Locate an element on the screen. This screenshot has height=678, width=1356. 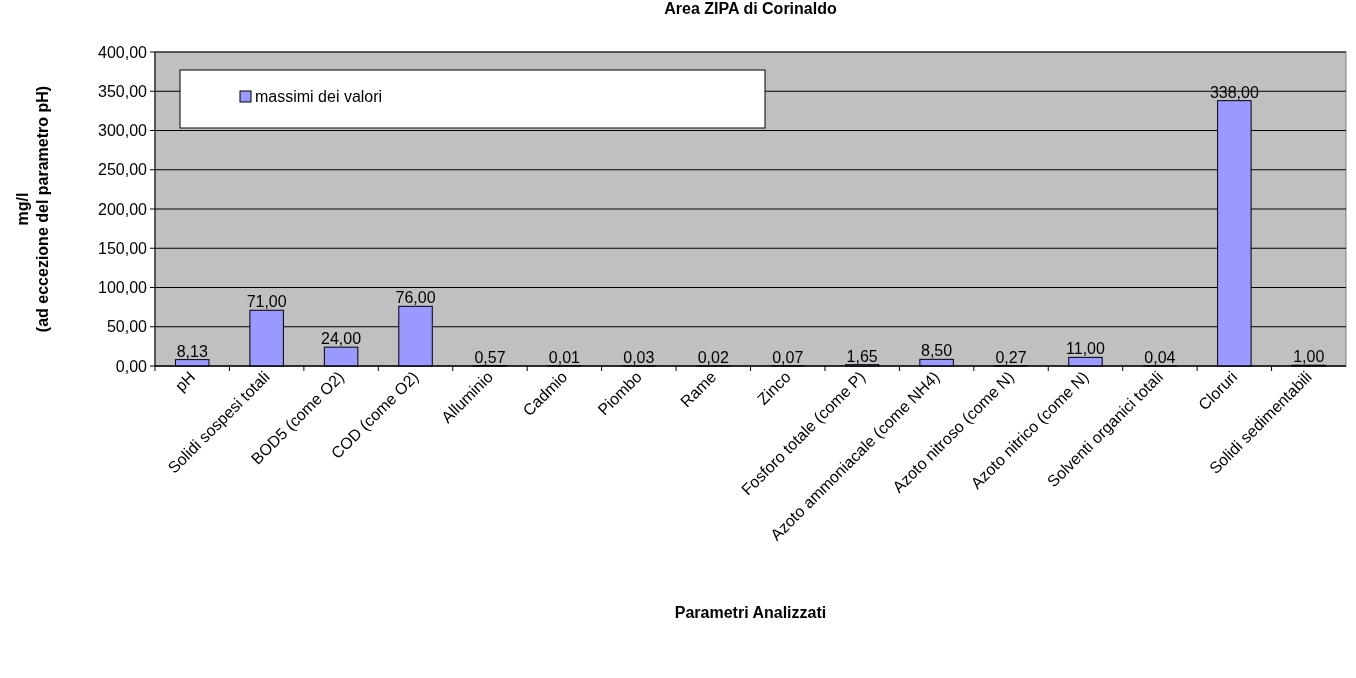
data-label: 0,27 is located at coordinates (1011, 357).